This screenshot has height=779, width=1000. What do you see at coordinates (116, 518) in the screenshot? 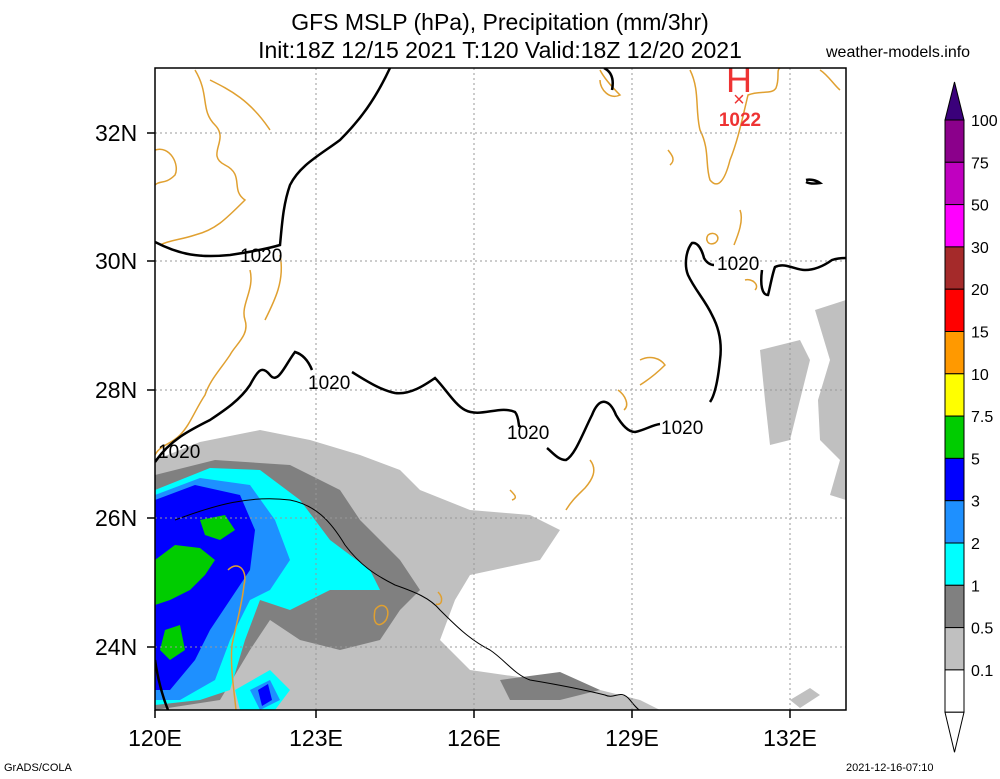
I see `lat-label: 26N` at bounding box center [116, 518].